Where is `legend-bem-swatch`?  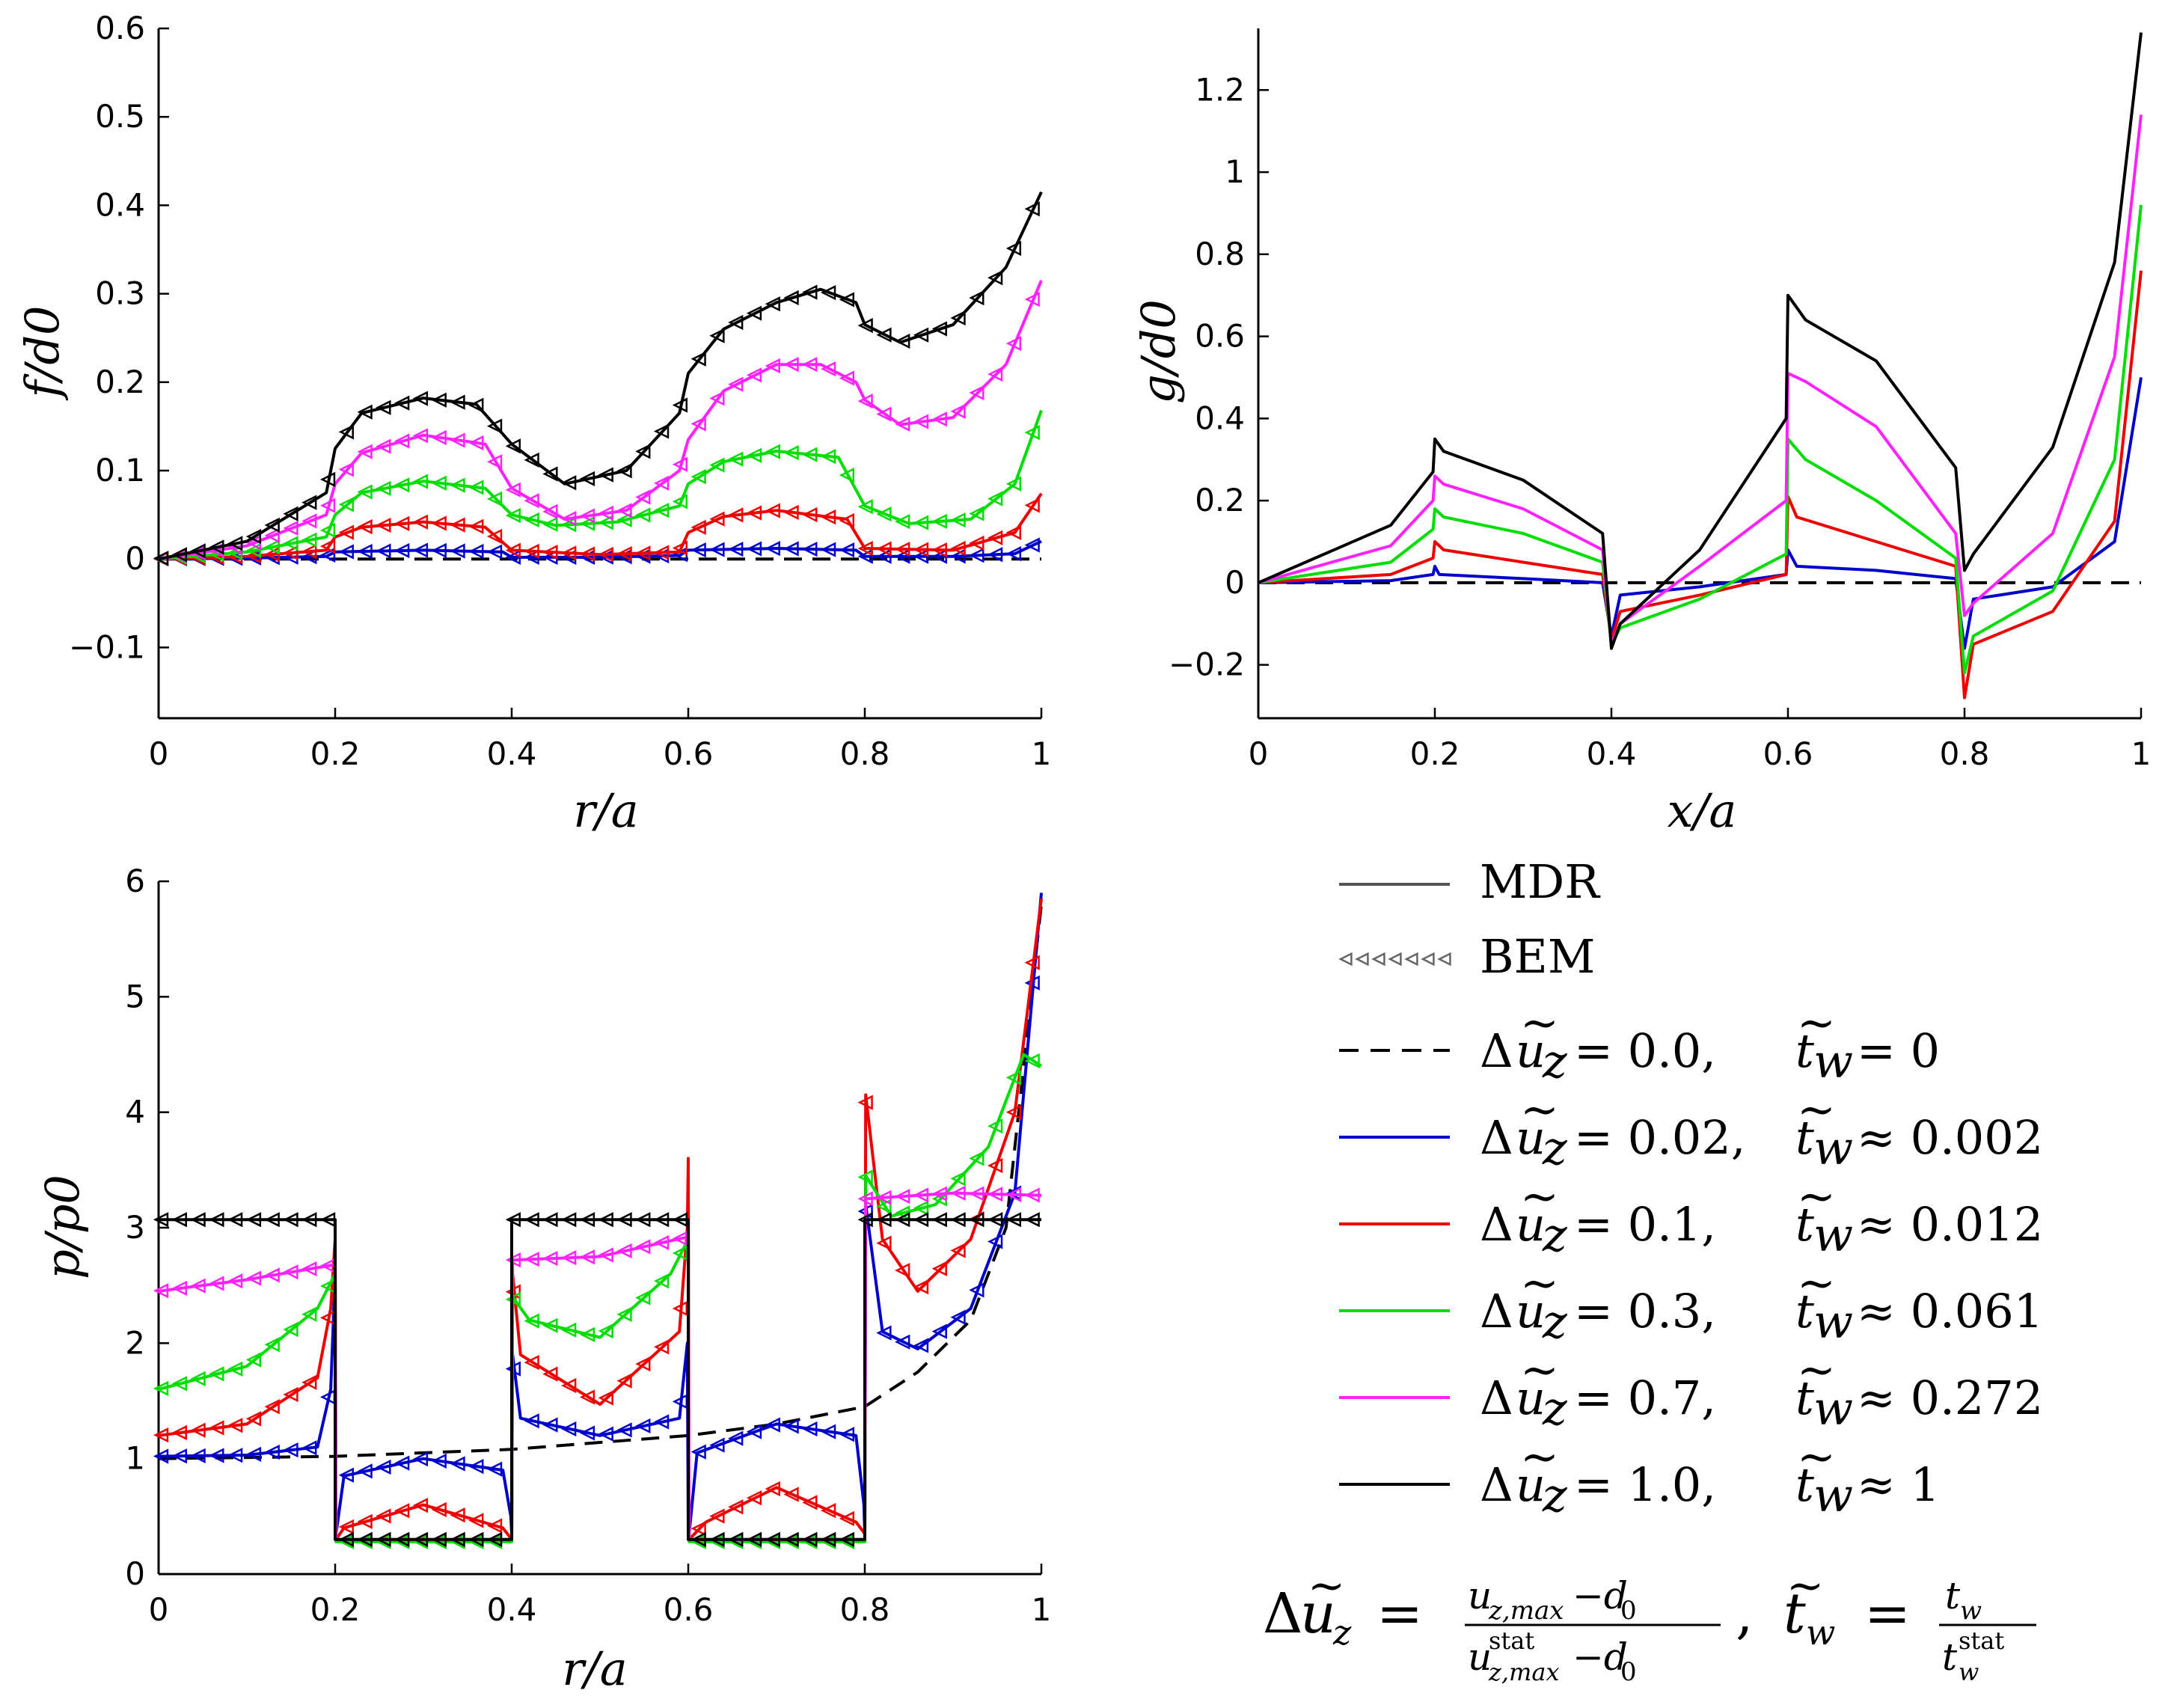 legend-bem-swatch is located at coordinates (1394, 959).